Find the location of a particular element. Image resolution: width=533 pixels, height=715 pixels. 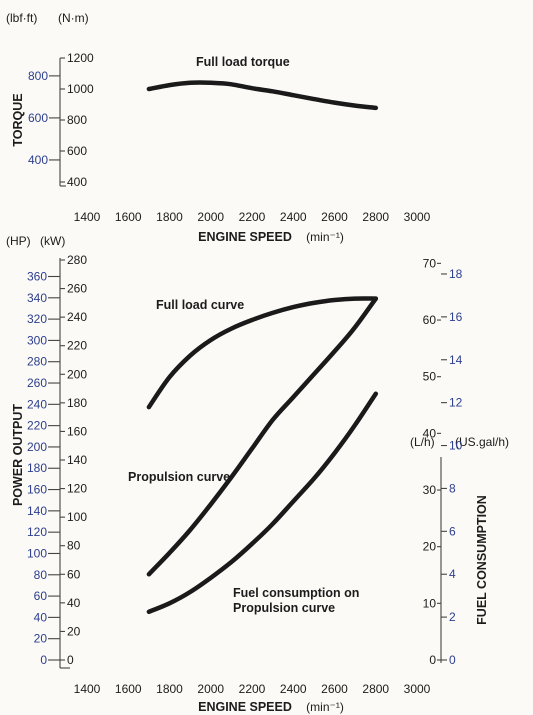

power-hp-tick-label: 80 is located at coordinates (41, 575).